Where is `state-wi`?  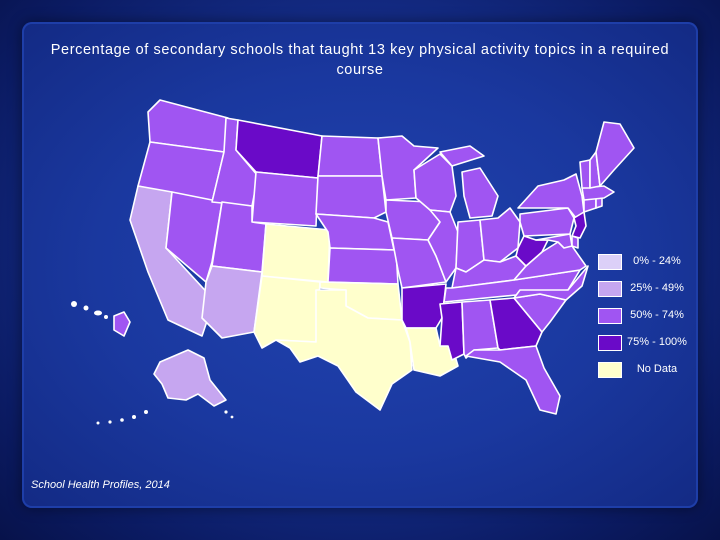
state-wi is located at coordinates (435, 183).